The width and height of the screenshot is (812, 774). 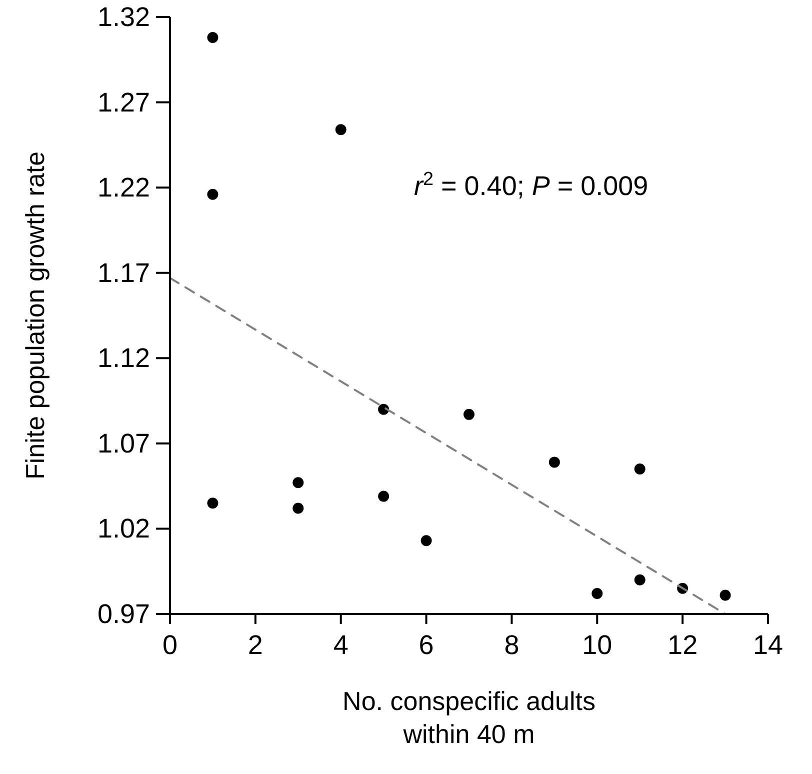 I want to click on x-tick-label: 0, so click(x=170, y=645).